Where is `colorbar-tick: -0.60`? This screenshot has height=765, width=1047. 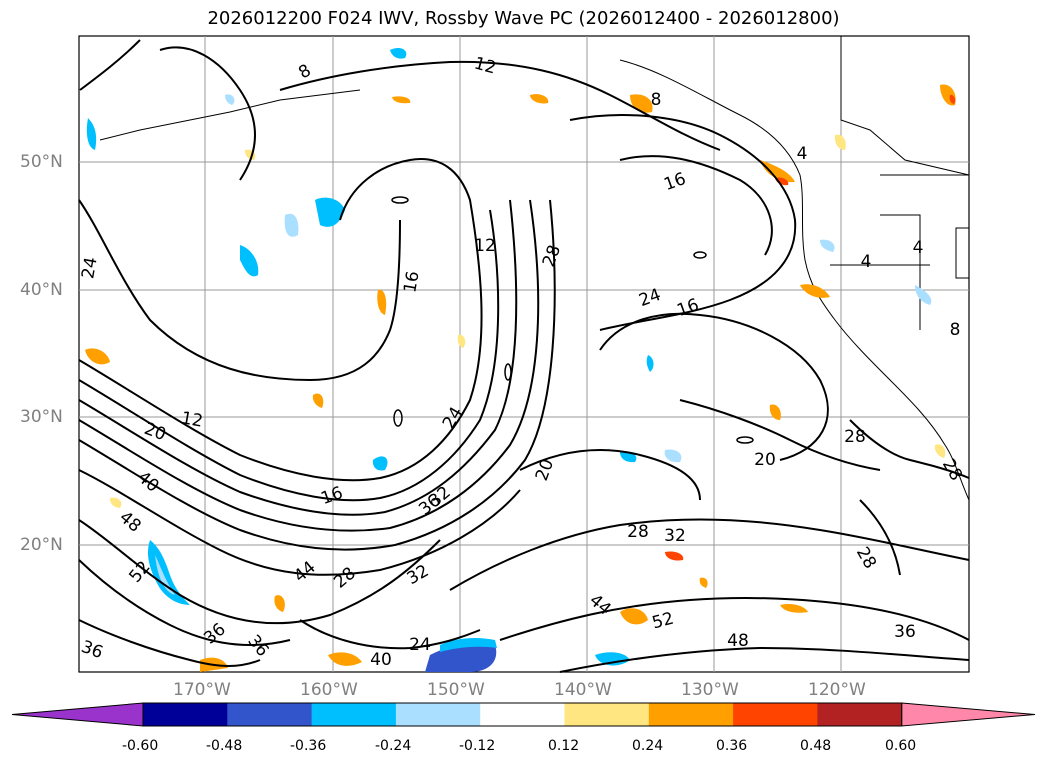 colorbar-tick: -0.60 is located at coordinates (140, 746).